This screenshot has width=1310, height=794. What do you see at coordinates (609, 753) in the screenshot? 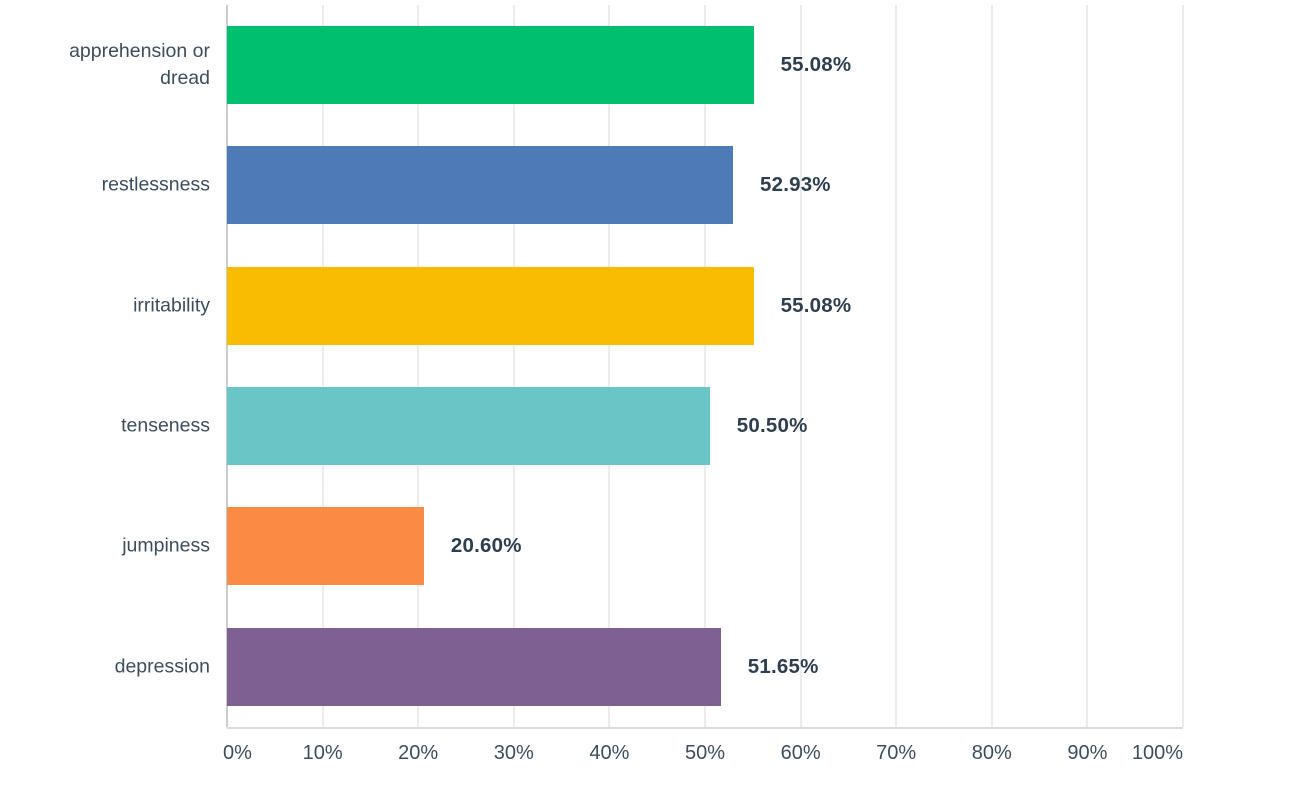
I see `x-tick-label: 40%` at bounding box center [609, 753].